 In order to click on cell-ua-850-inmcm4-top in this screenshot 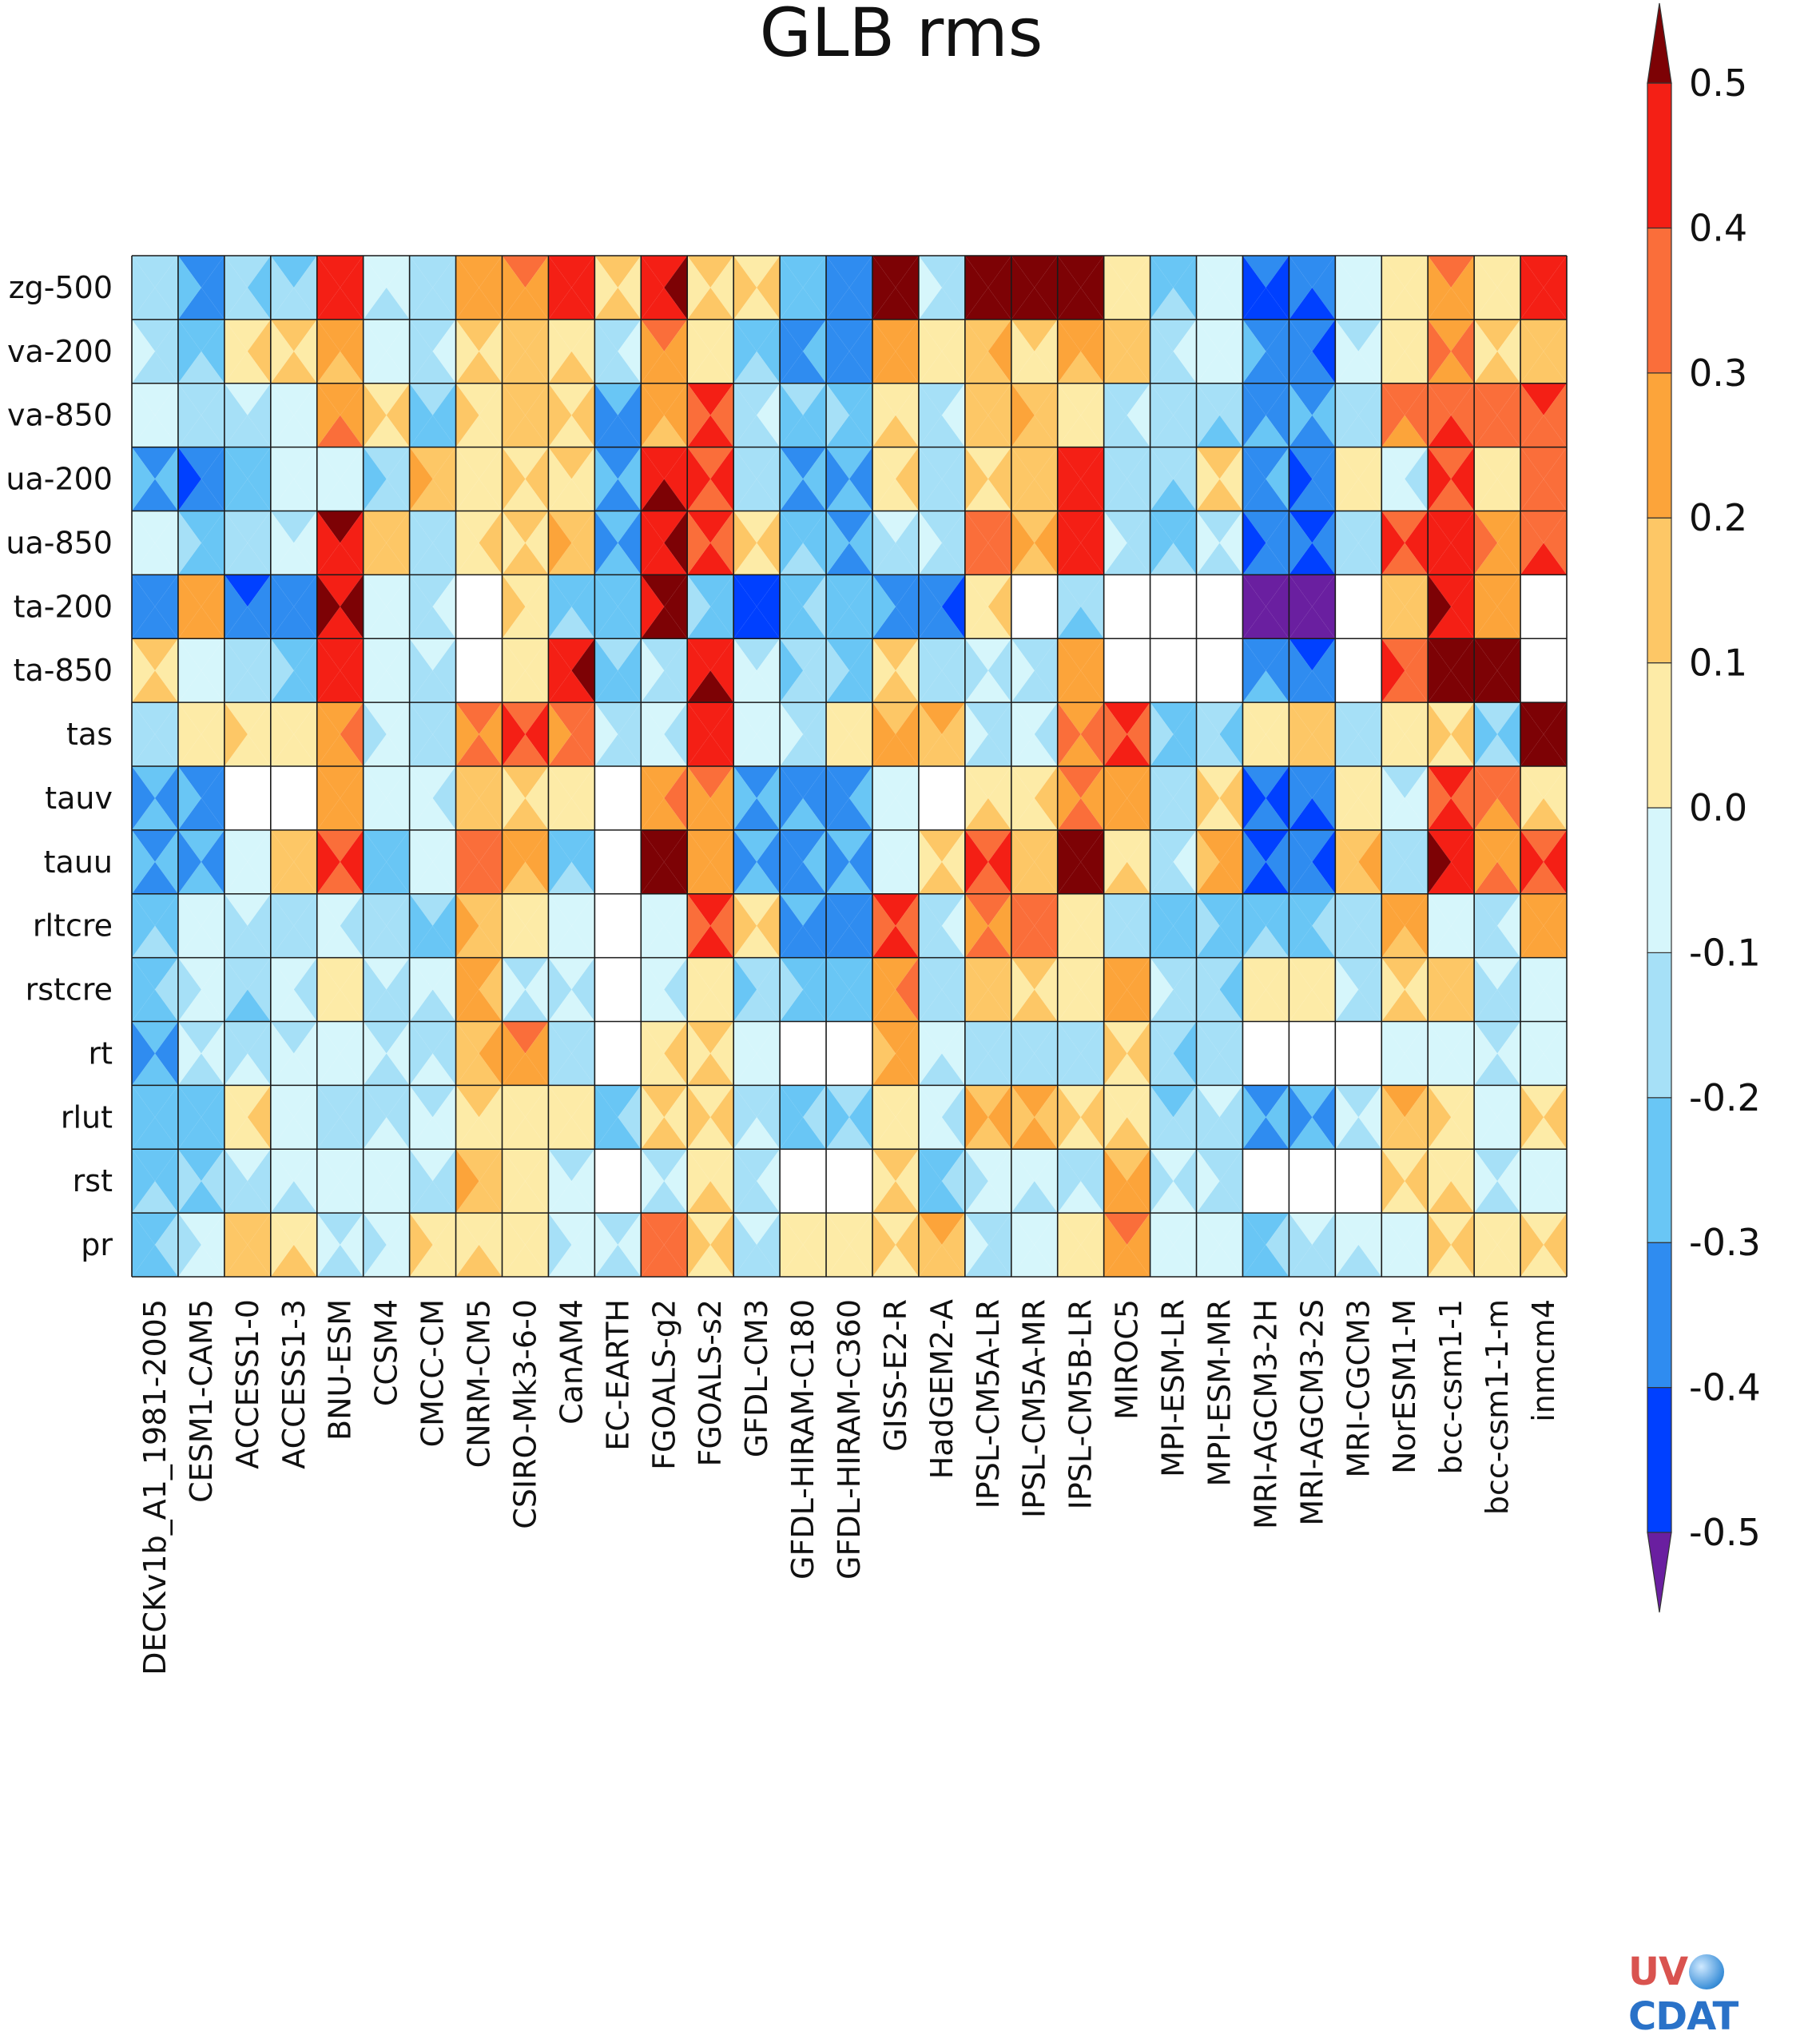, I will do `click(1544, 527)`.